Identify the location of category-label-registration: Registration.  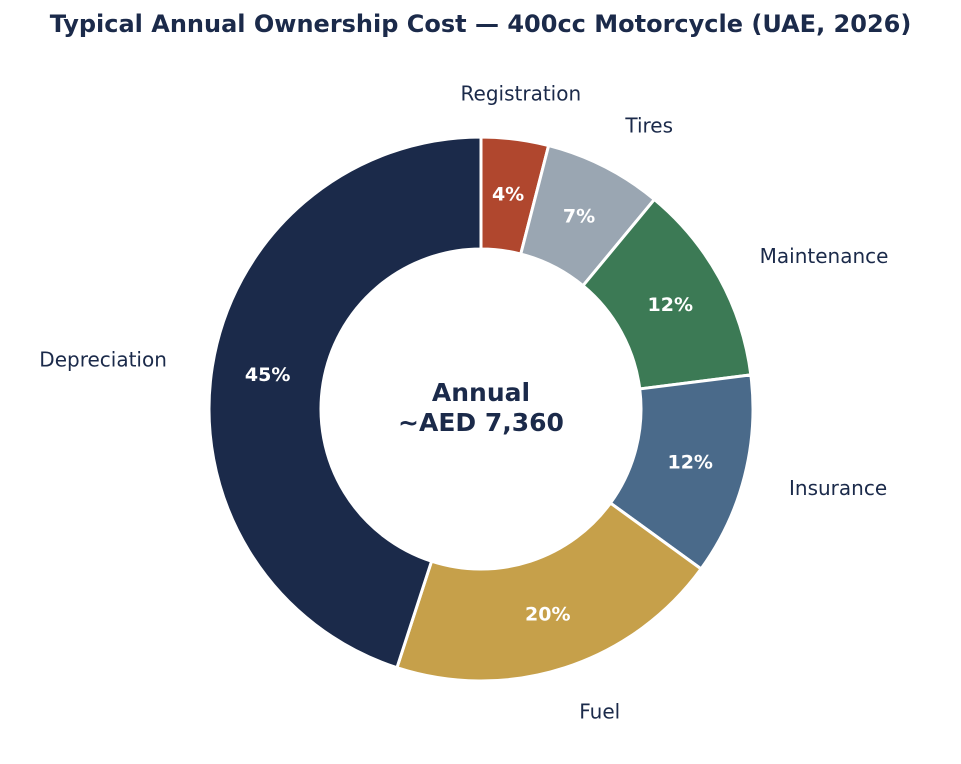
(521, 94).